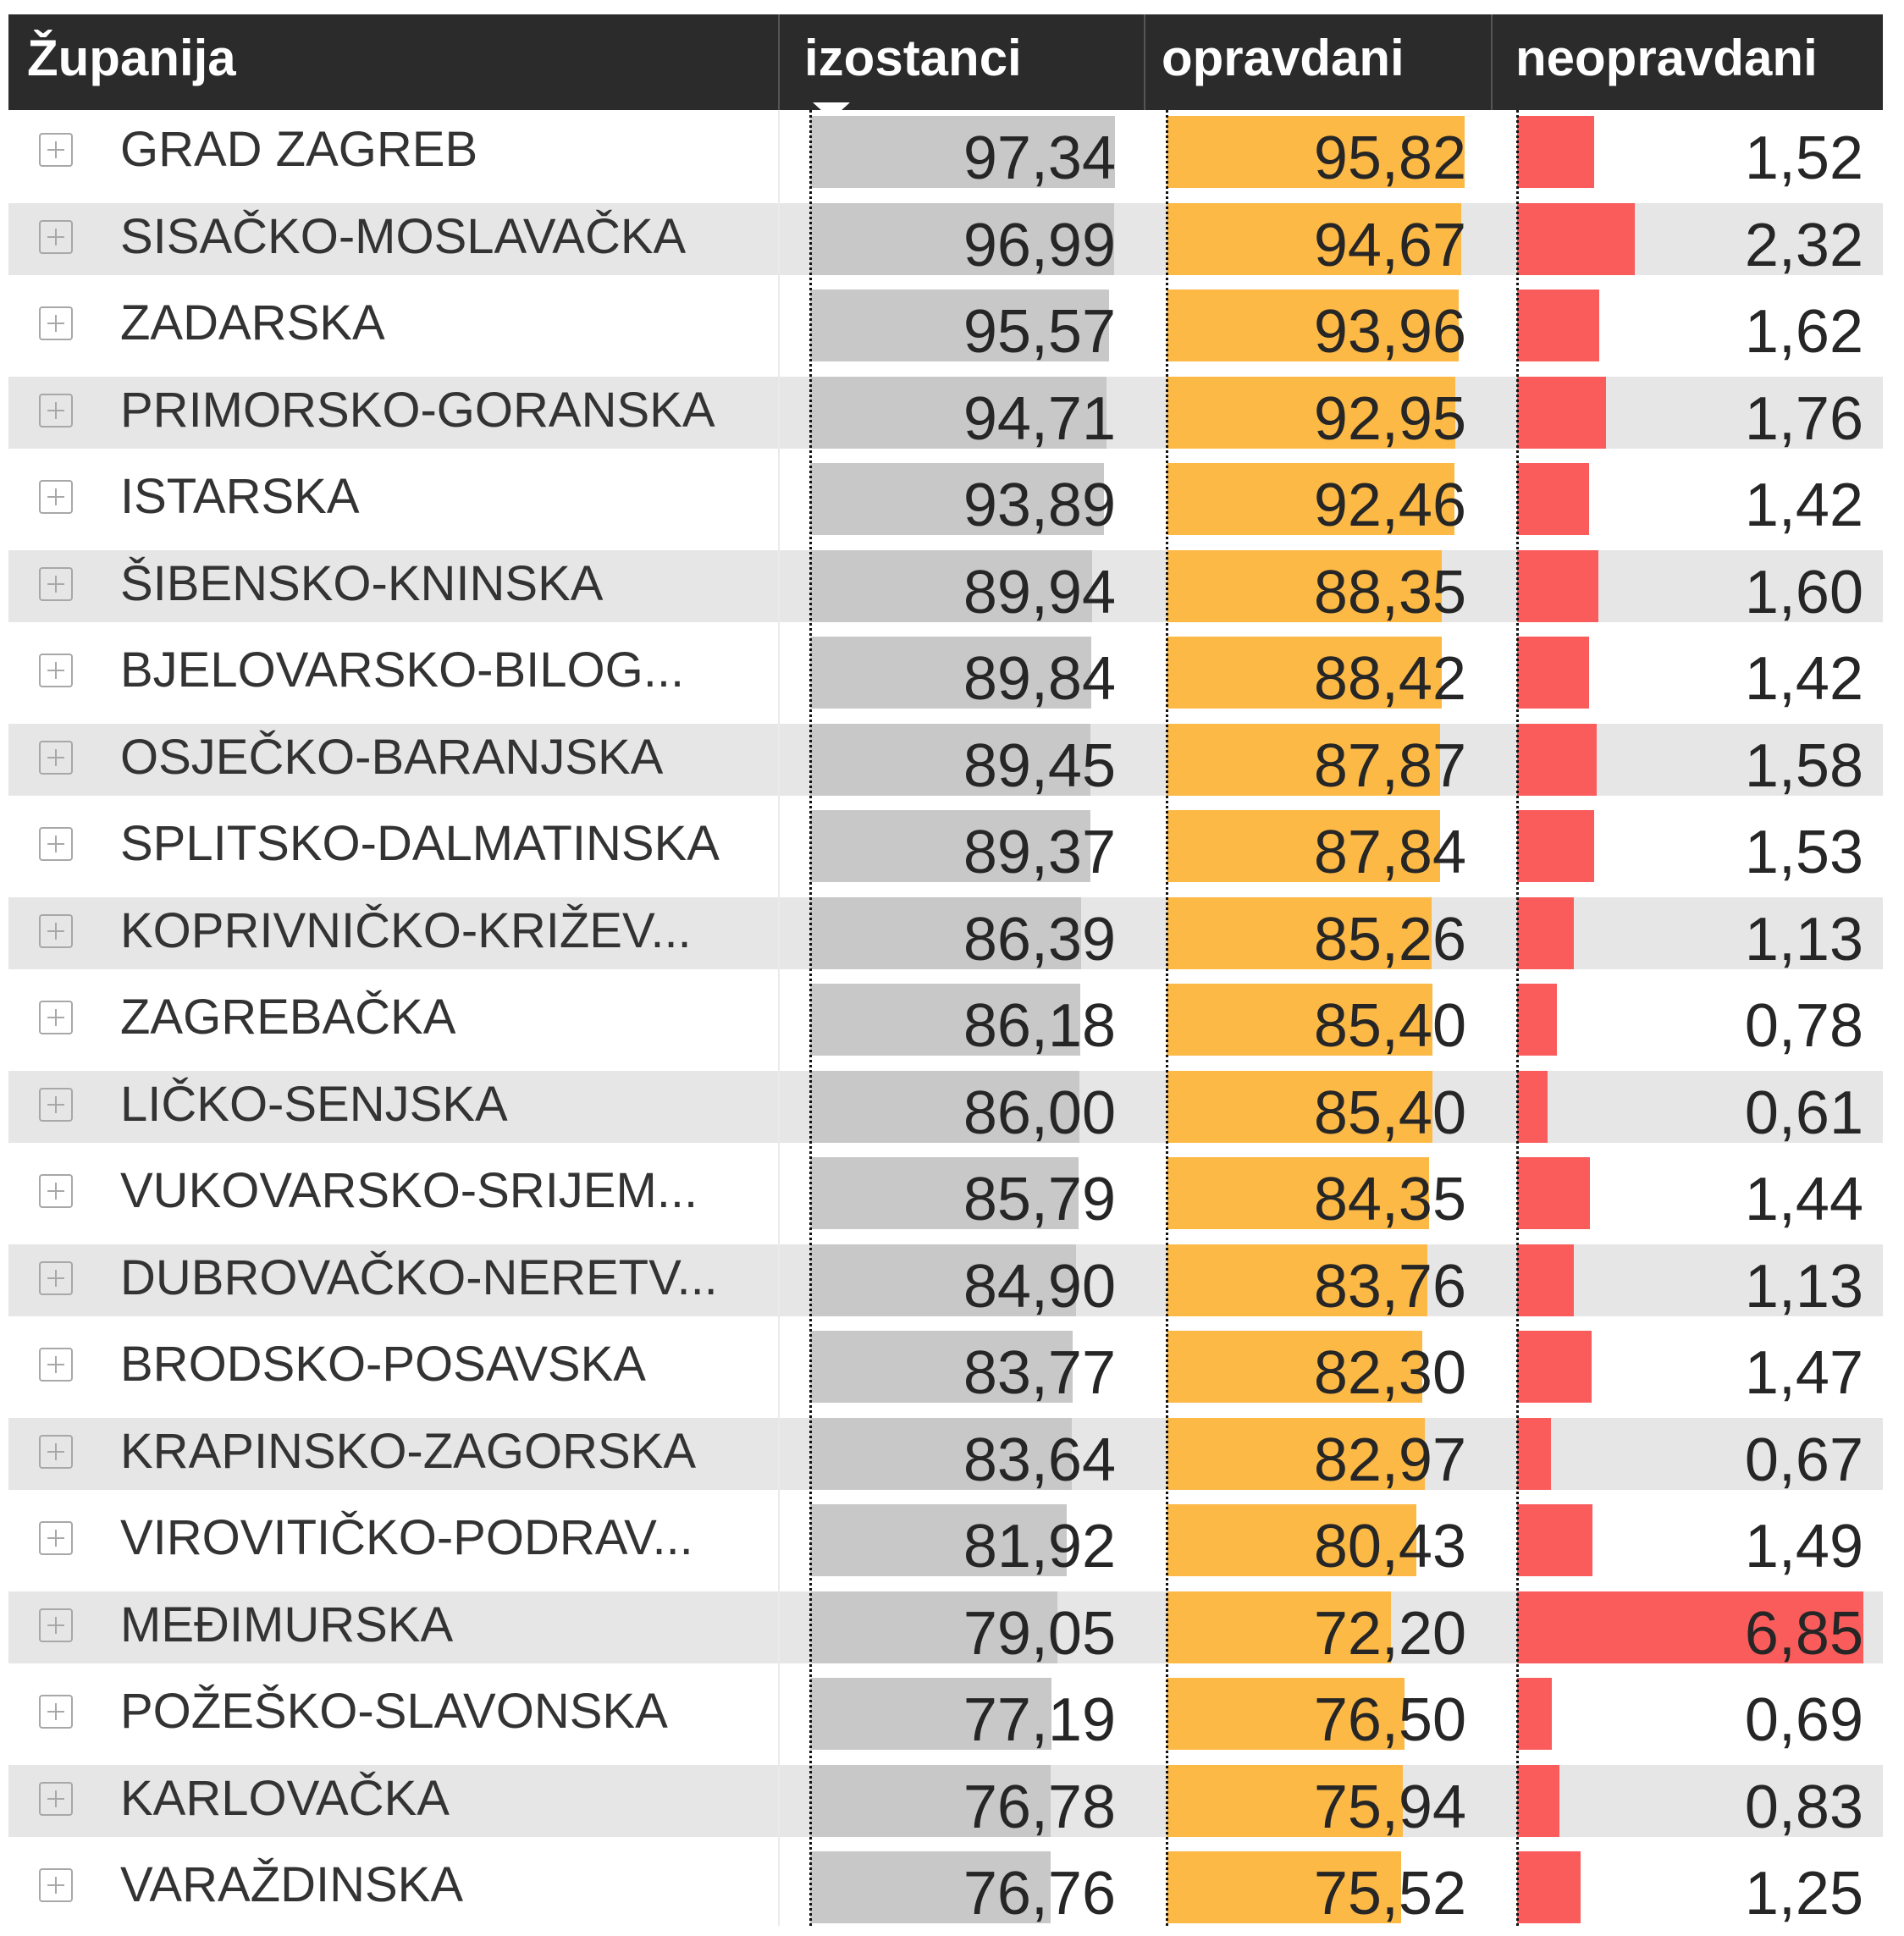 This screenshot has height=1936, width=1904. I want to click on table-row: ZAGREBAČKA 86,18 85,40 0,78, so click(945, 1022).